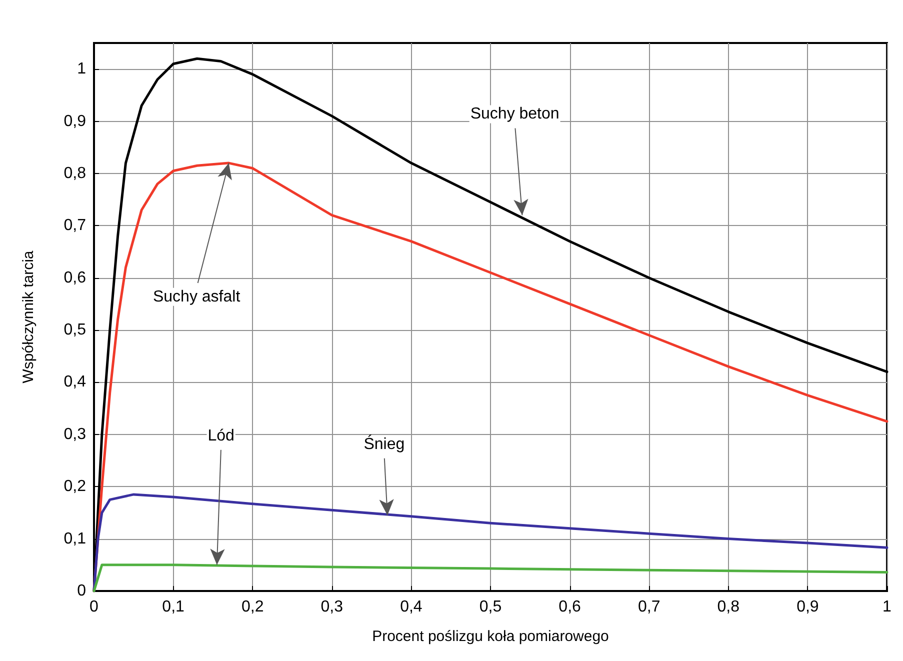  What do you see at coordinates (490, 636) in the screenshot?
I see `x-axis-title: Procent poślizgu koła pomiarowego` at bounding box center [490, 636].